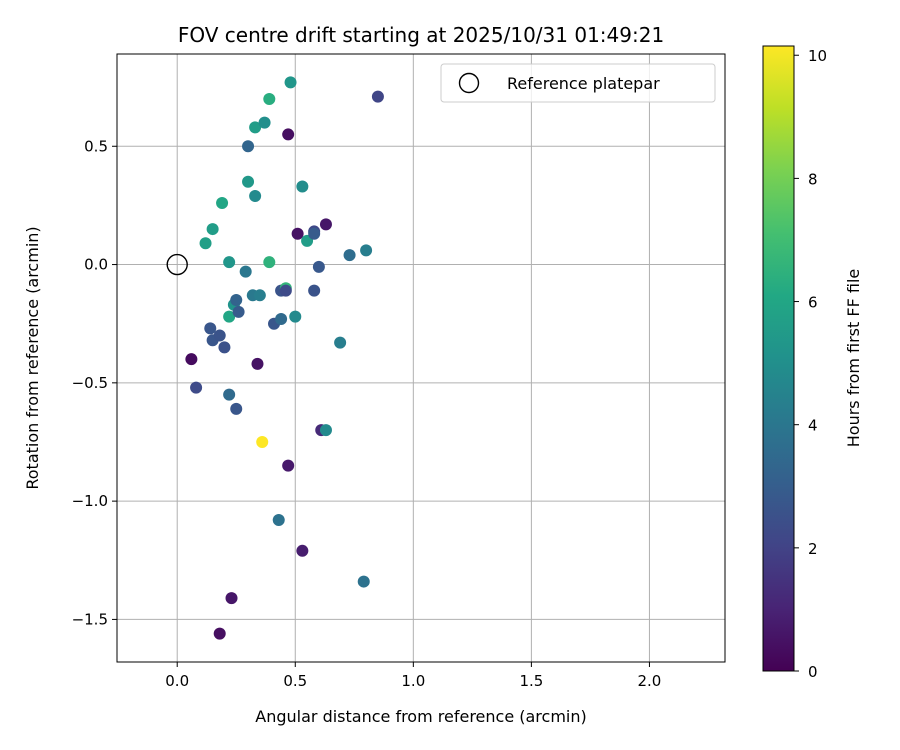  What do you see at coordinates (813, 303) in the screenshot?
I see `colorbar-tick-label: 6` at bounding box center [813, 303].